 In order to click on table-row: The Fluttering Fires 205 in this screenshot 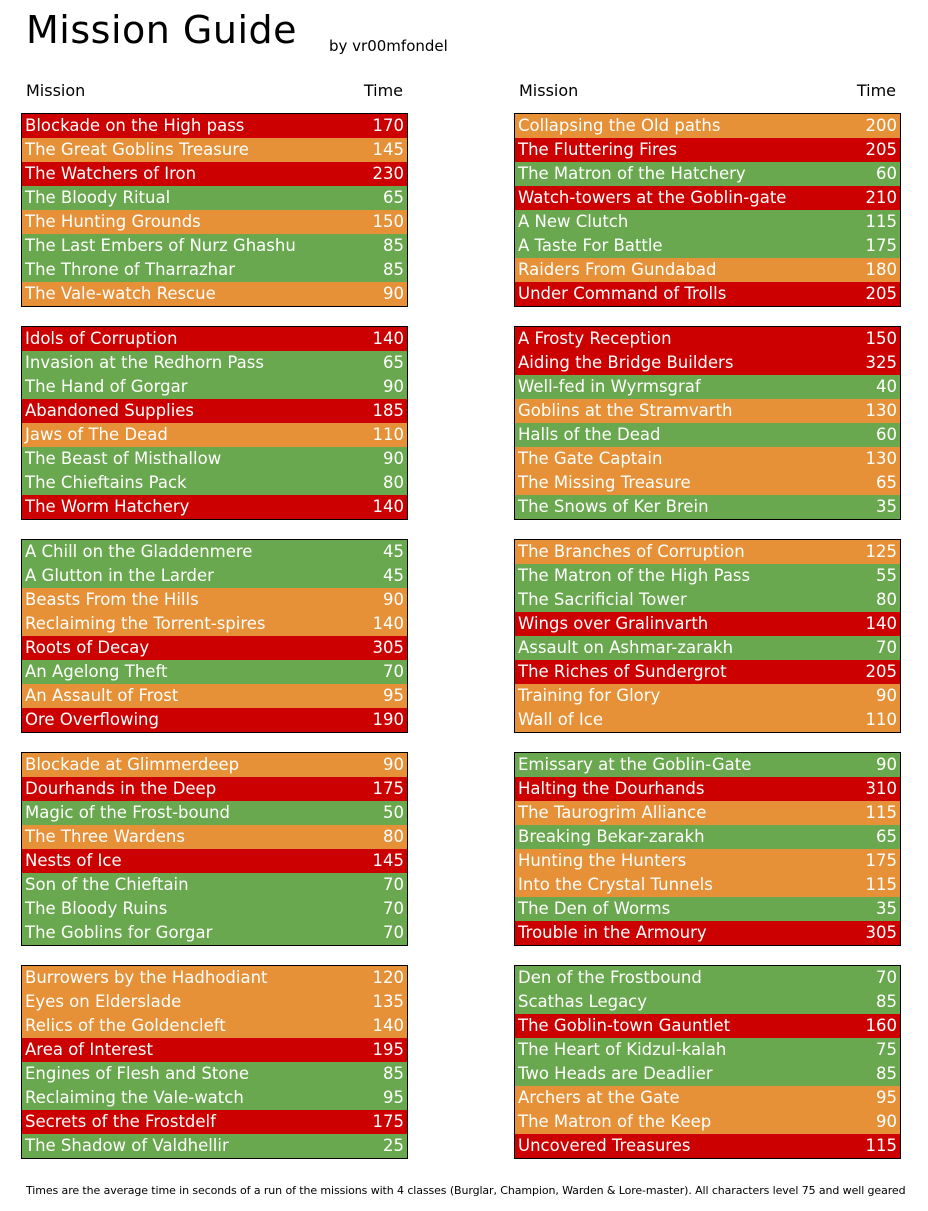, I will do `click(707, 150)`.